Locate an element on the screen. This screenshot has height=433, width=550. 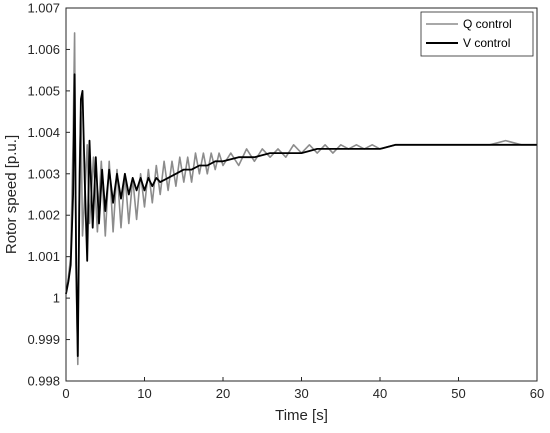
legend-label-q-control: Q control is located at coordinates (487, 24).